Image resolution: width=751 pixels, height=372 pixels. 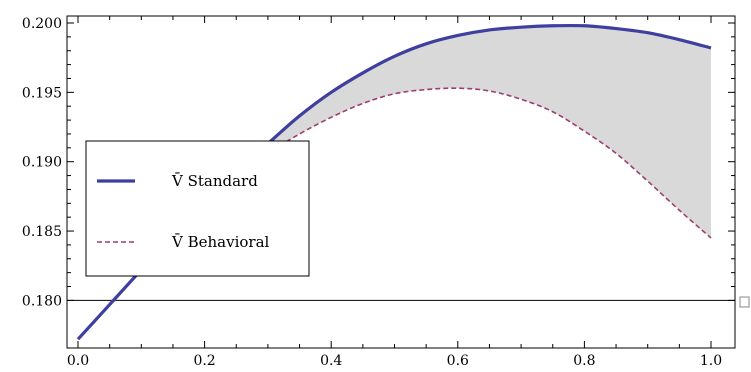 What do you see at coordinates (744, 302) in the screenshot?
I see `edge-marker` at bounding box center [744, 302].